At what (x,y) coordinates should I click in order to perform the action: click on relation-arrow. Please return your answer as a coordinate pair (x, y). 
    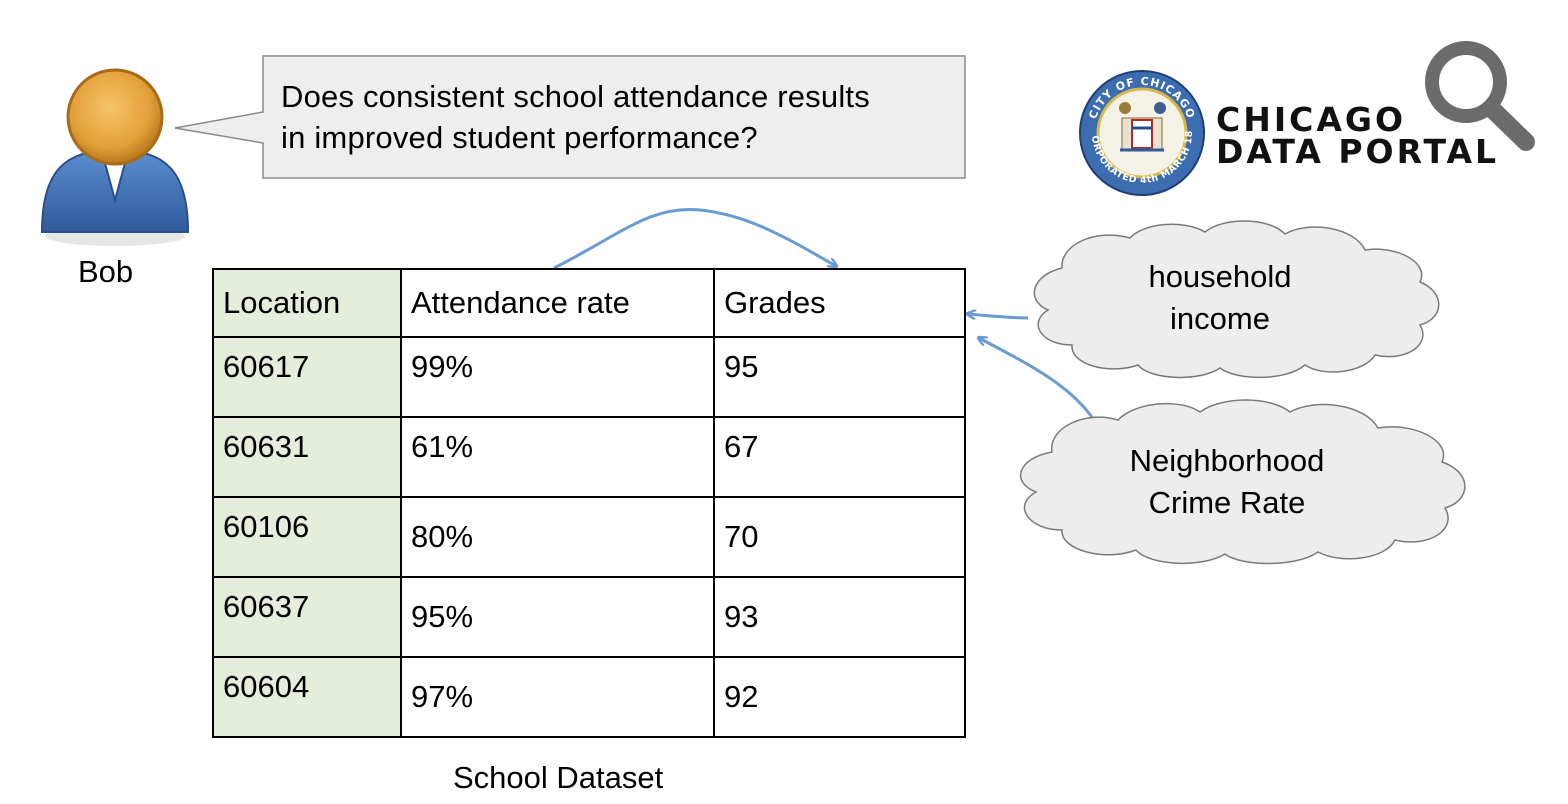
    Looking at the image, I should click on (694, 238).